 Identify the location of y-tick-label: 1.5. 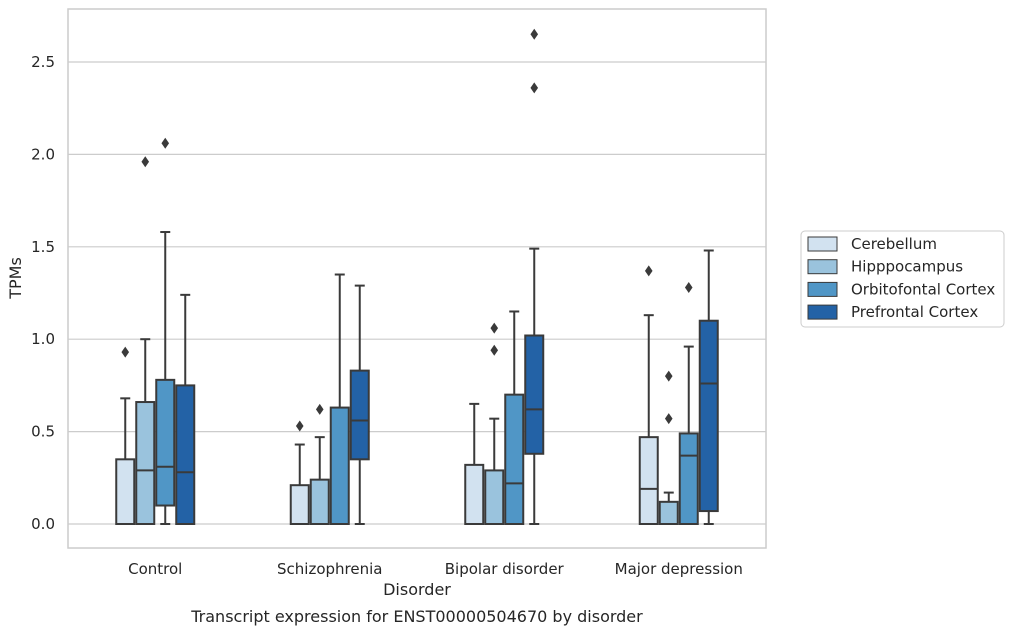
(43, 247).